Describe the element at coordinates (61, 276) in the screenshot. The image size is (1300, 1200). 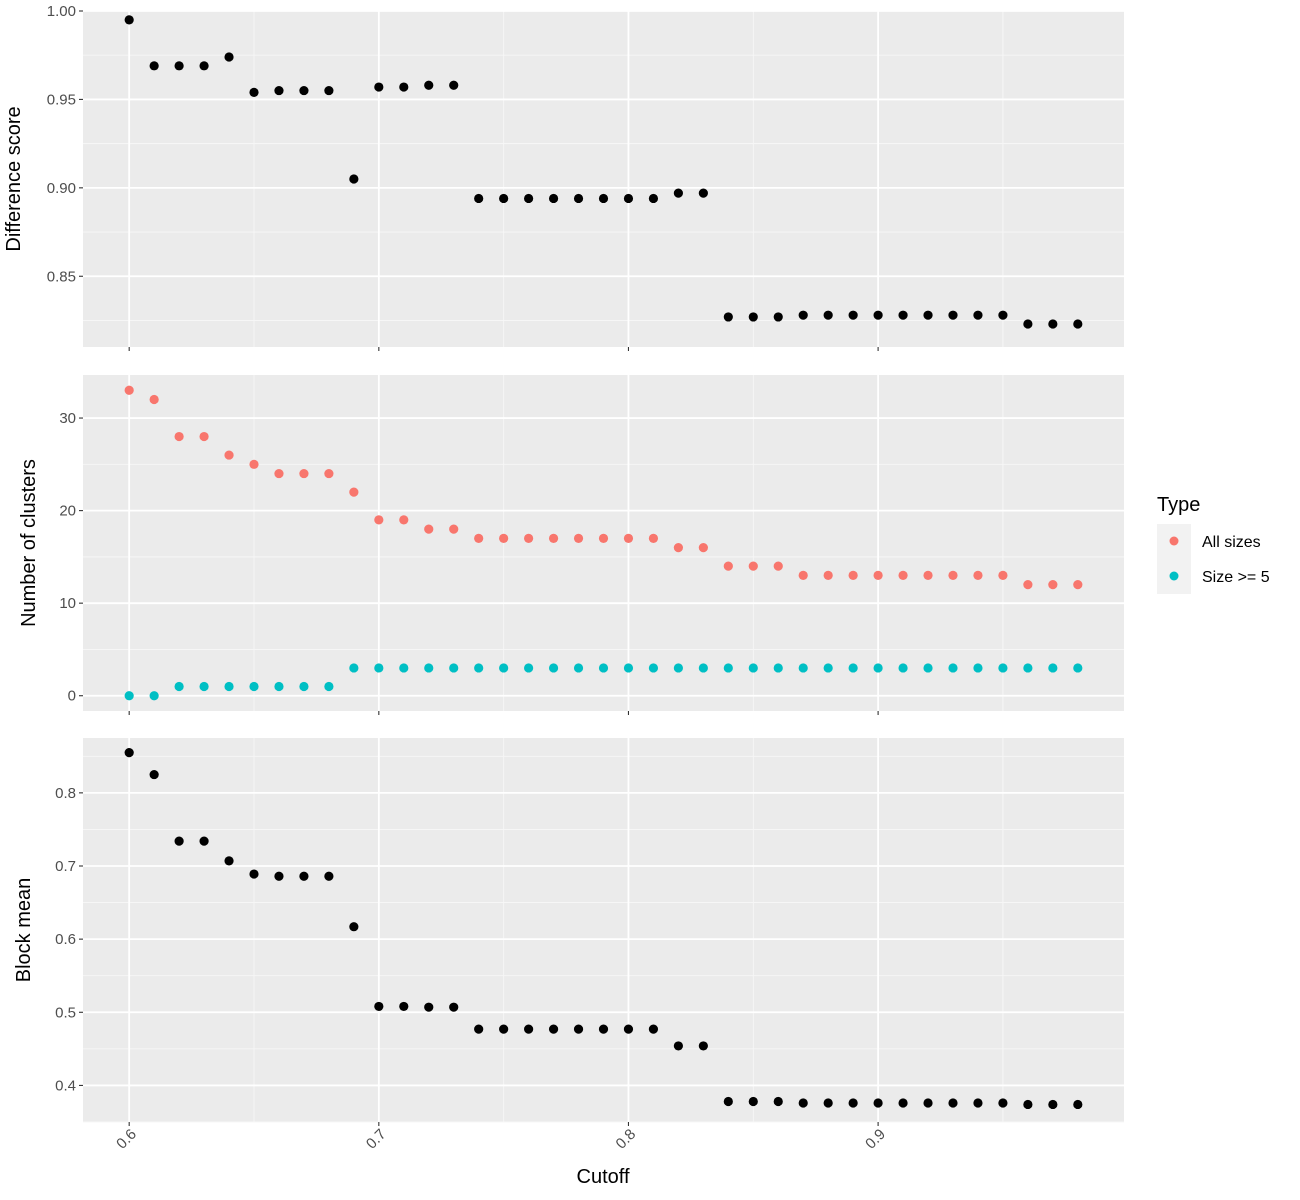
I see `y-tick-label: 0.85` at that location.